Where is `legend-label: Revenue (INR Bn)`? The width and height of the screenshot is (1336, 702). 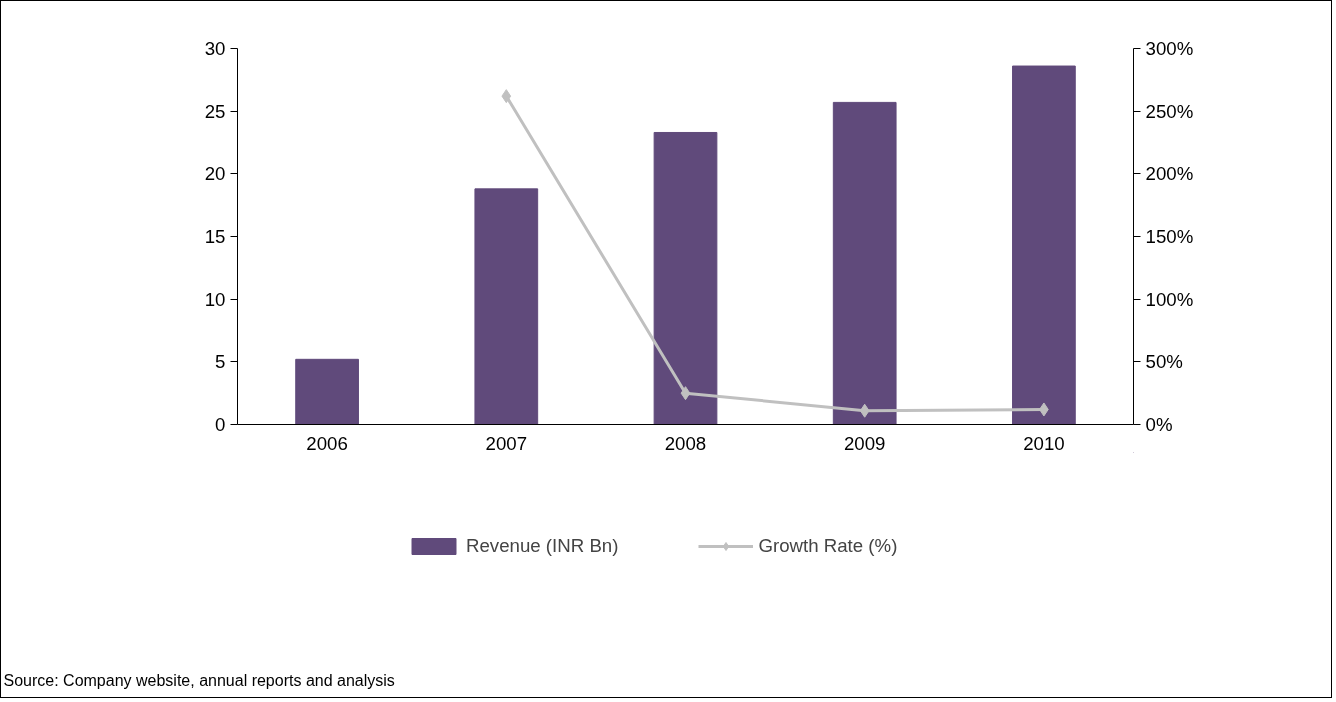 legend-label: Revenue (INR Bn) is located at coordinates (542, 546).